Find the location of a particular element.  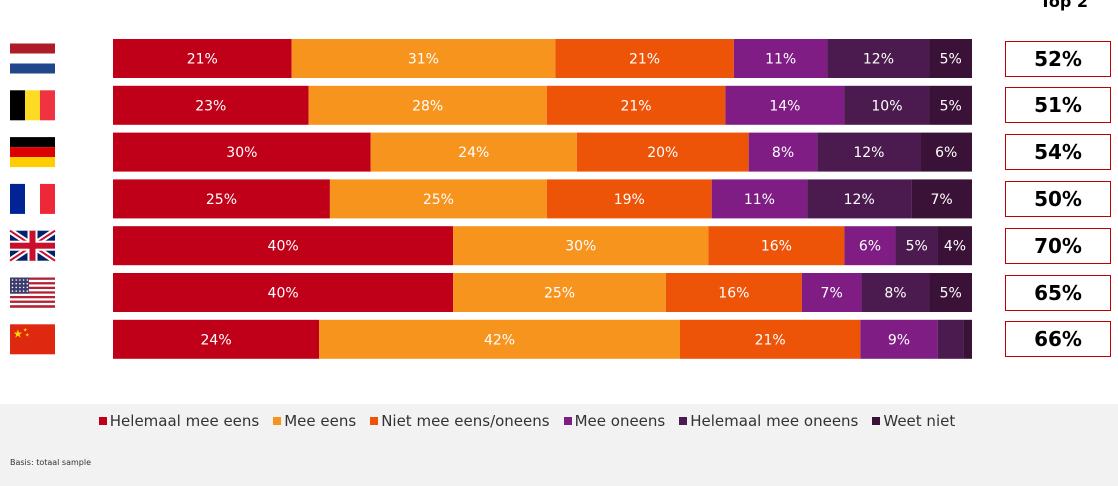

legend-label: Helemaal mee eens is located at coordinates (184, 421).